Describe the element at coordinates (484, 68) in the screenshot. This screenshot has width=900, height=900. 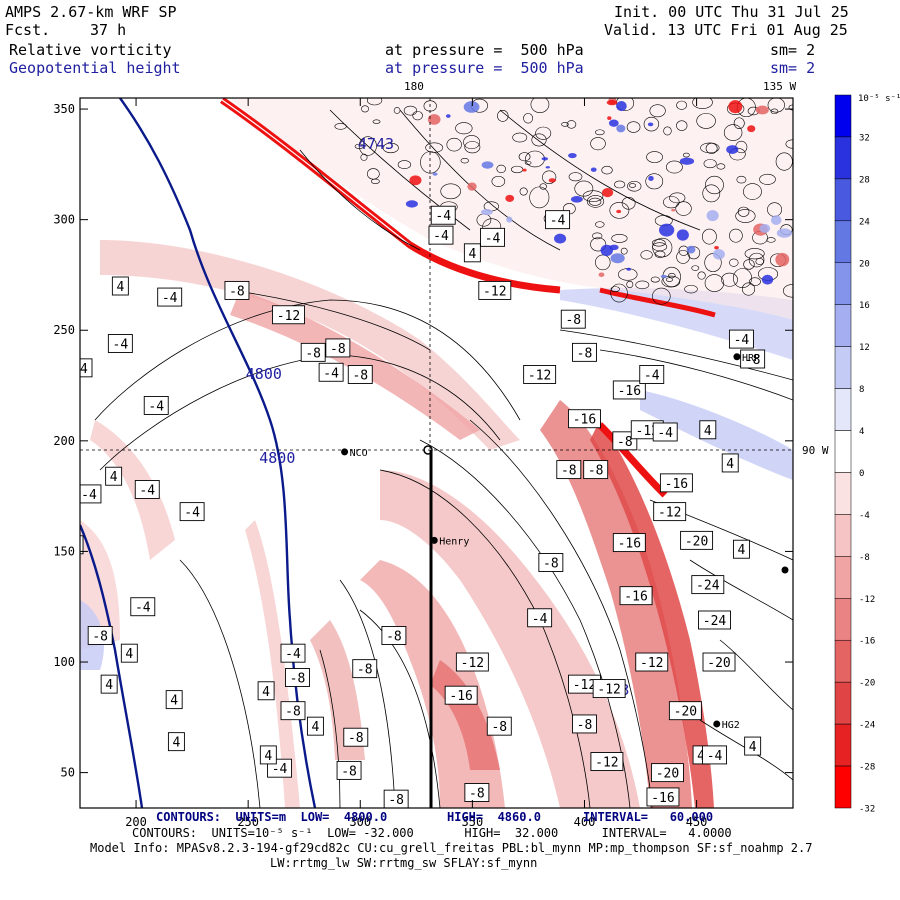
I see `field2-level: at pressure = 500 hPa` at that location.